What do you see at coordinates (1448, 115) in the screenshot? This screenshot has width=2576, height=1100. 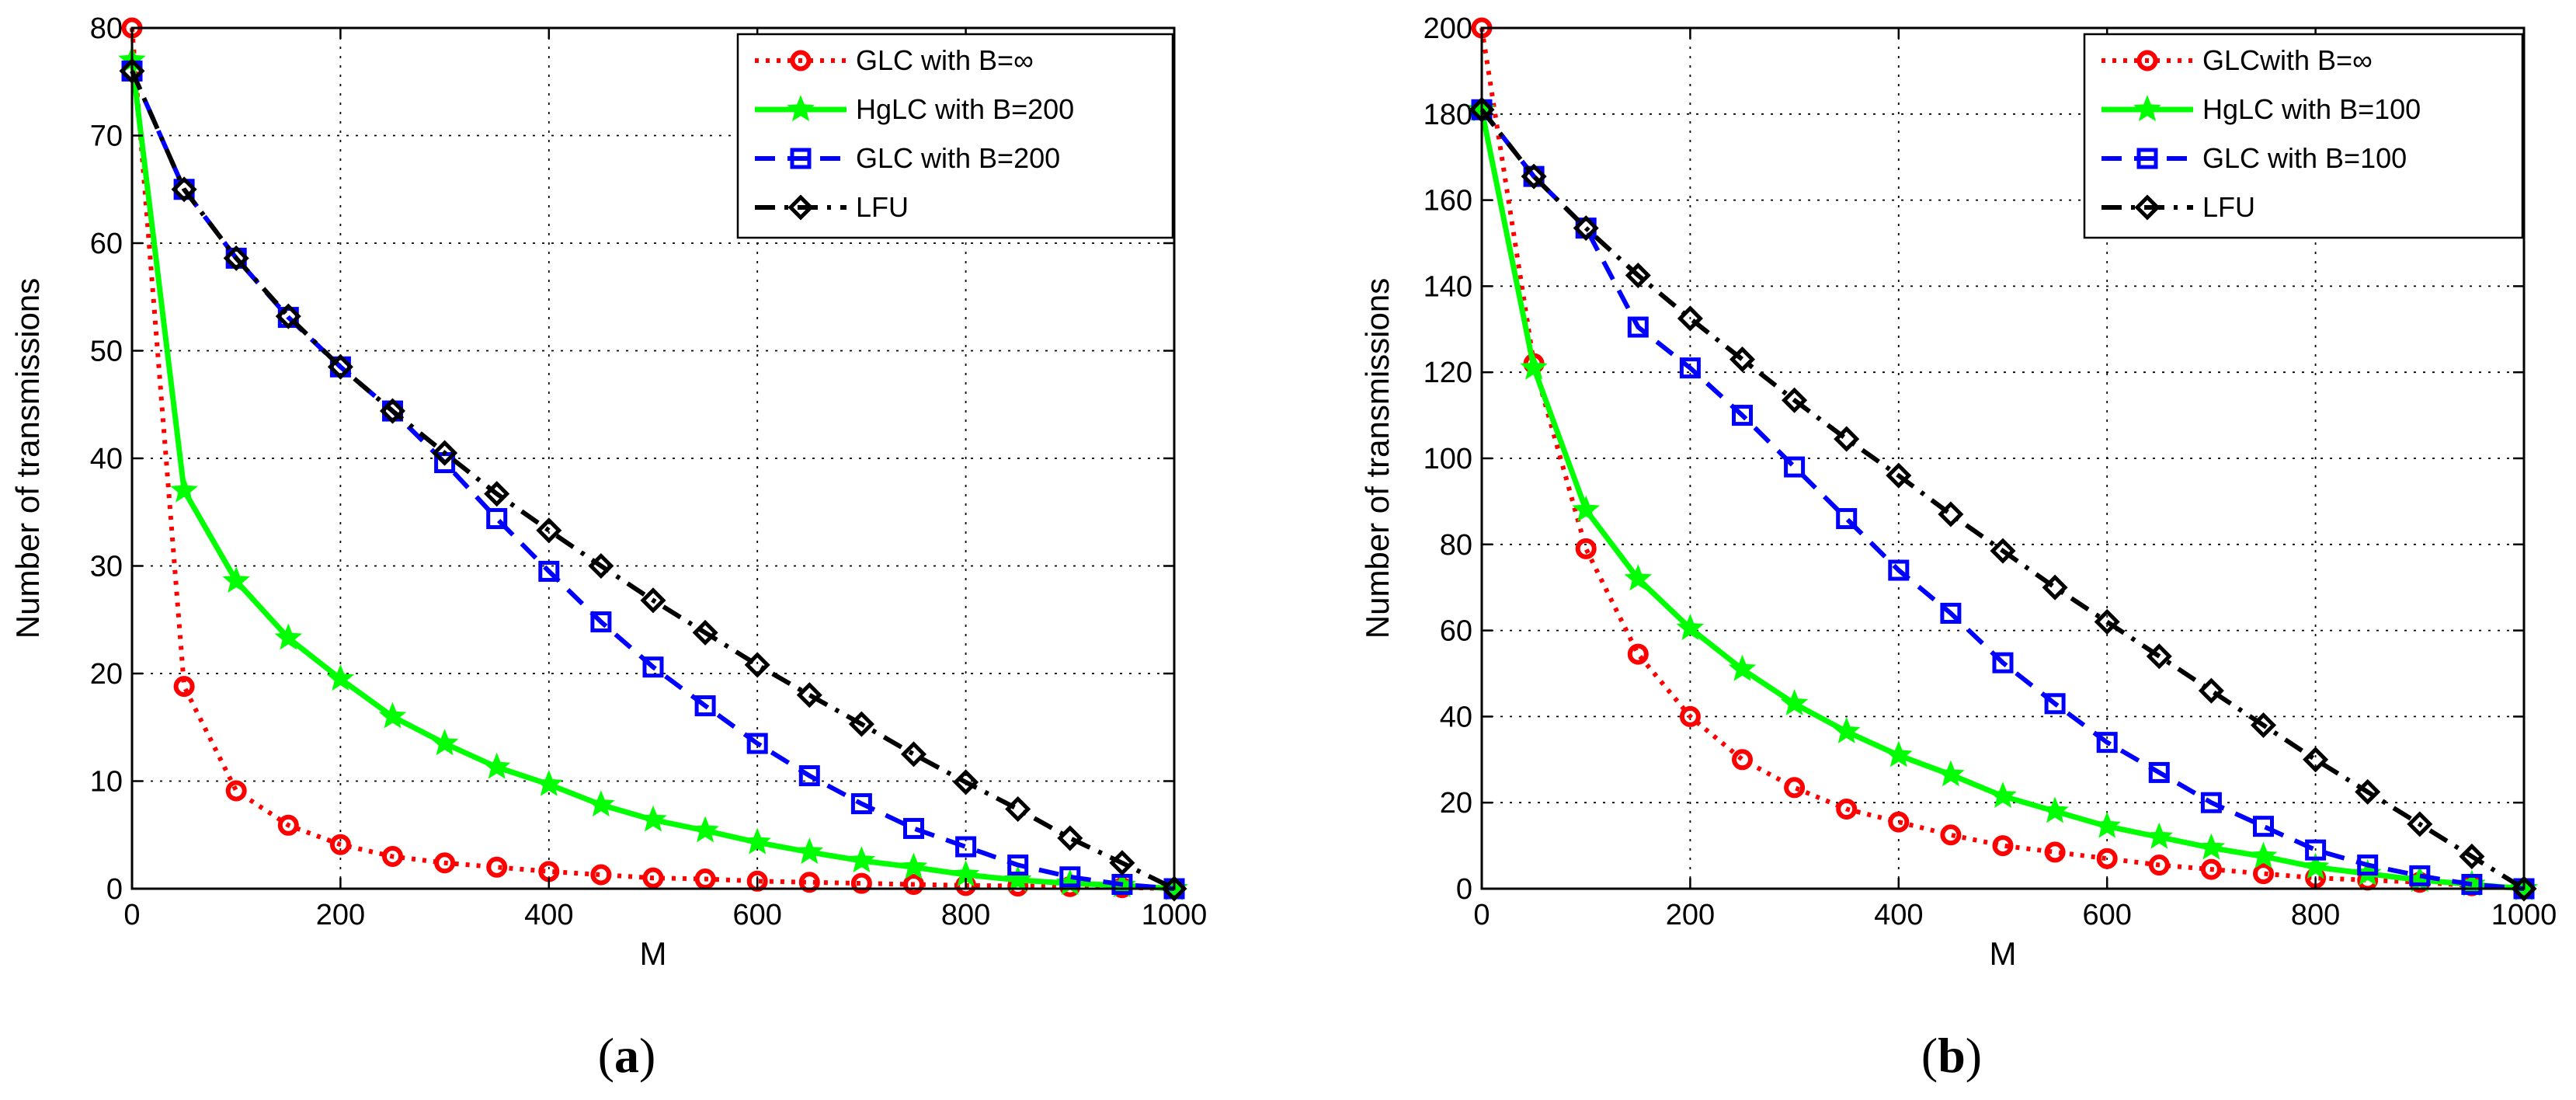 I see `y-tick-label: 180` at bounding box center [1448, 115].